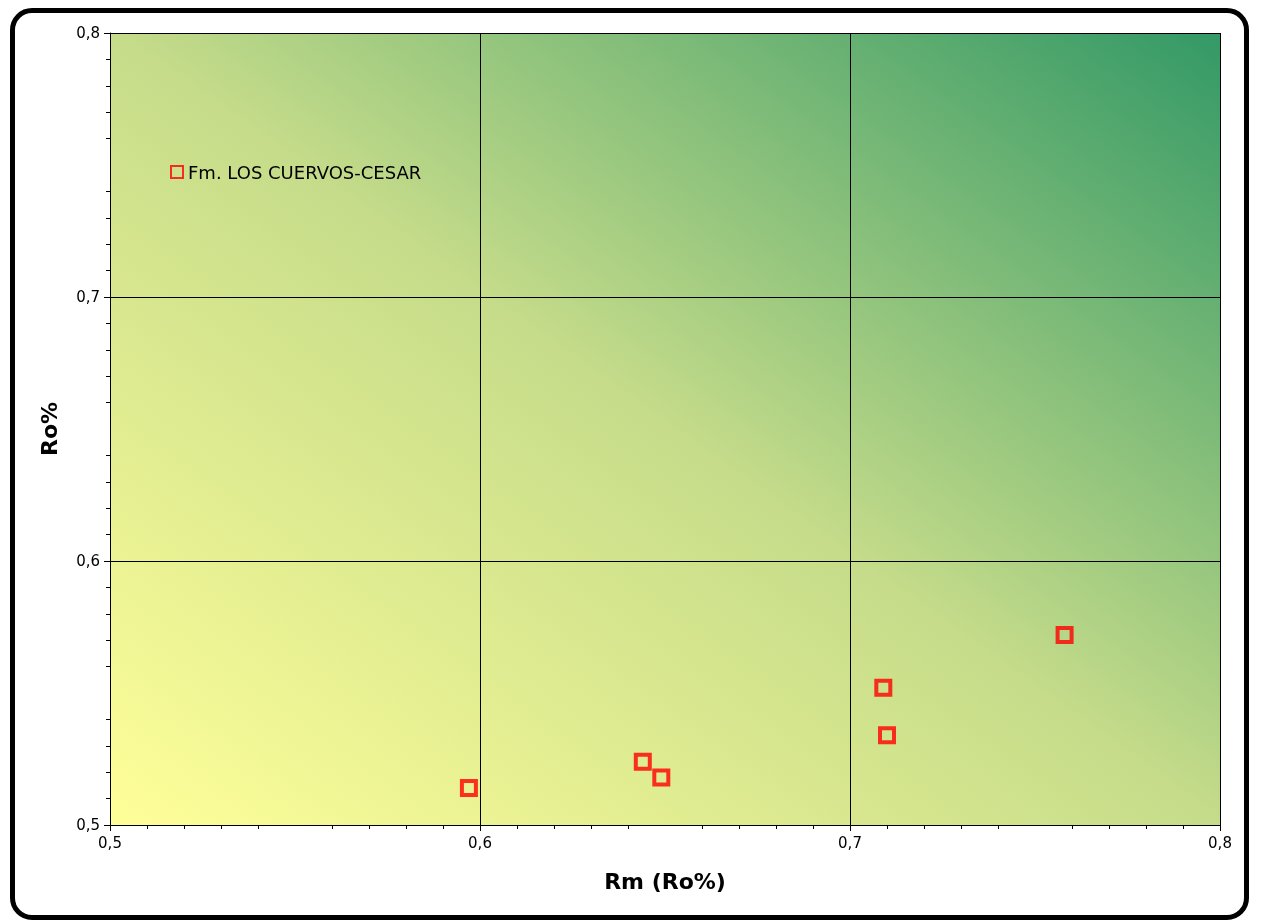  What do you see at coordinates (110, 842) in the screenshot?
I see `x-tick-label: 0,5` at bounding box center [110, 842].